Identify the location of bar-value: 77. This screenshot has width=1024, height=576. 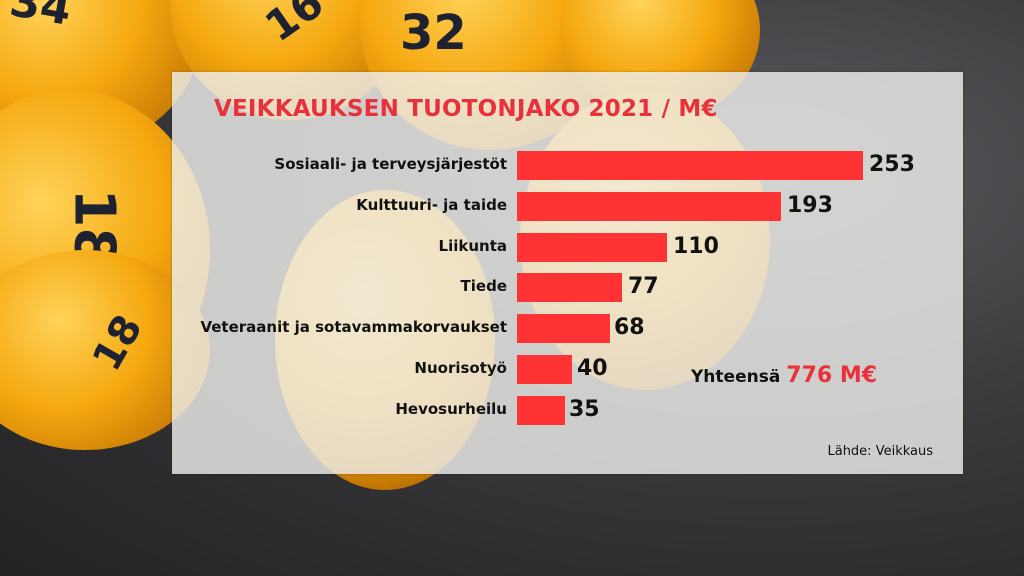
(643, 286).